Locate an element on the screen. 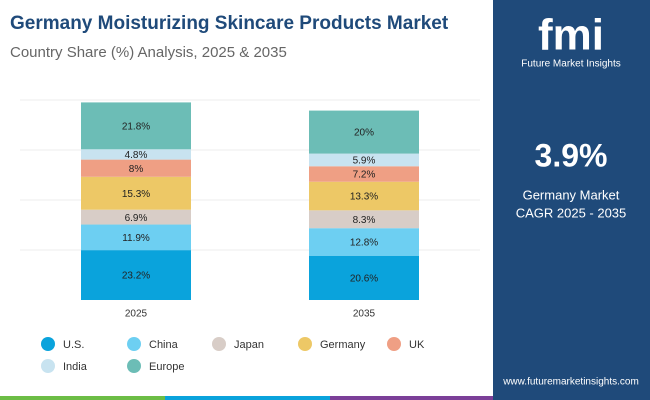 The height and width of the screenshot is (400, 650). data-label: 8.3% is located at coordinates (364, 220).